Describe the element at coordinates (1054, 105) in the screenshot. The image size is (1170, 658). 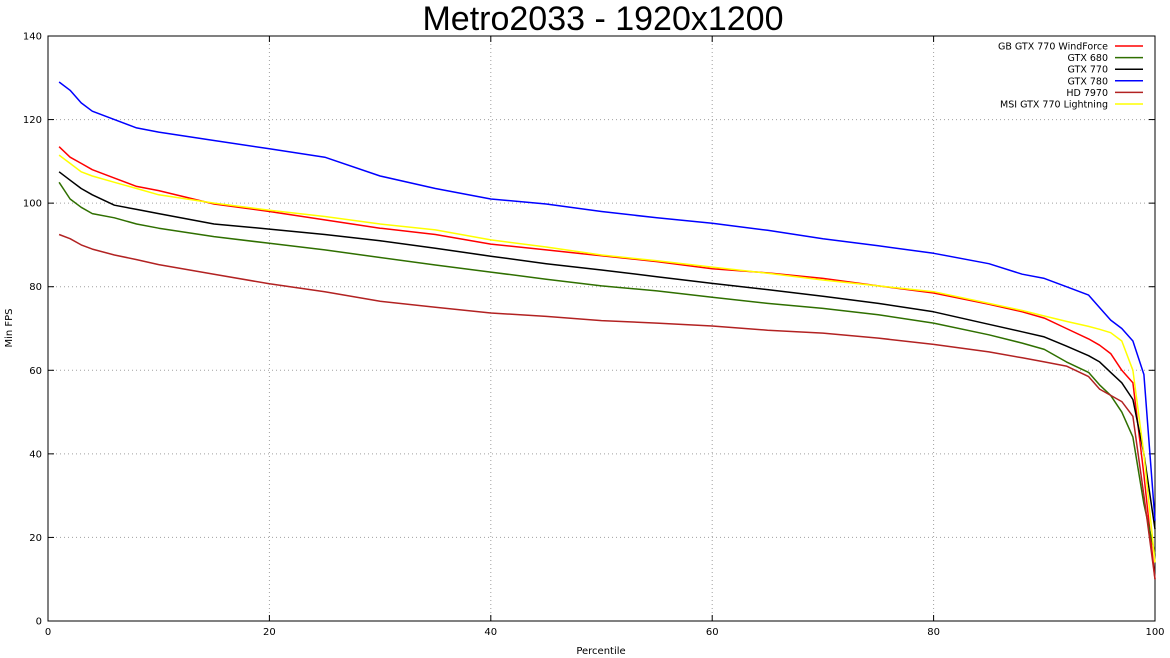
I see `legend-label-6: MSI GTX 770 Lightning` at that location.